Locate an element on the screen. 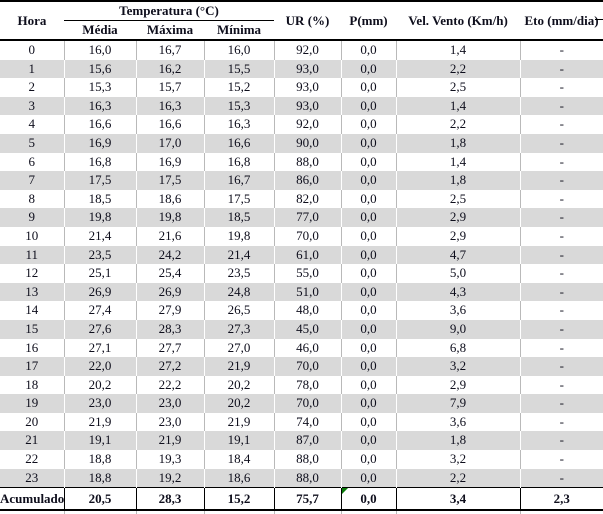  table-row: 0 16,0 16,7 16,0 92,0 0,0 1,4- is located at coordinates (301, 50).